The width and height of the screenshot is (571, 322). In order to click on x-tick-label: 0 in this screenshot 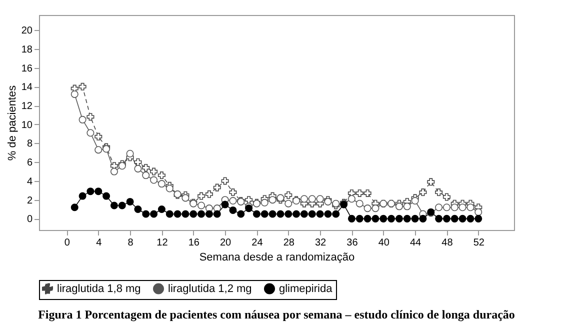, I will do `click(67, 243)`.